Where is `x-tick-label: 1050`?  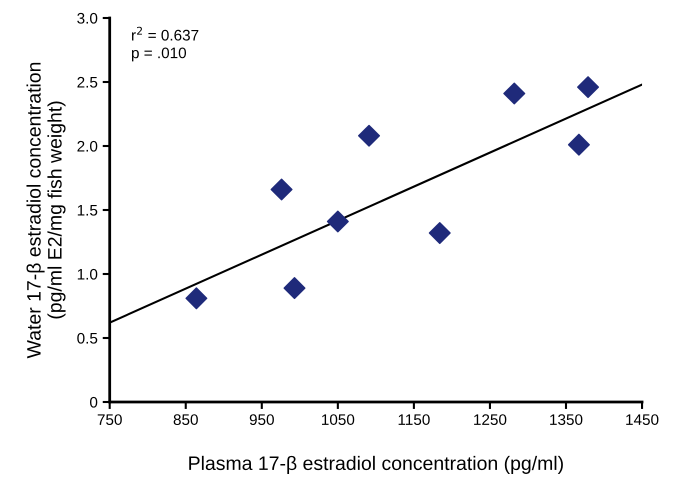 x-tick-label: 1050 is located at coordinates (338, 420).